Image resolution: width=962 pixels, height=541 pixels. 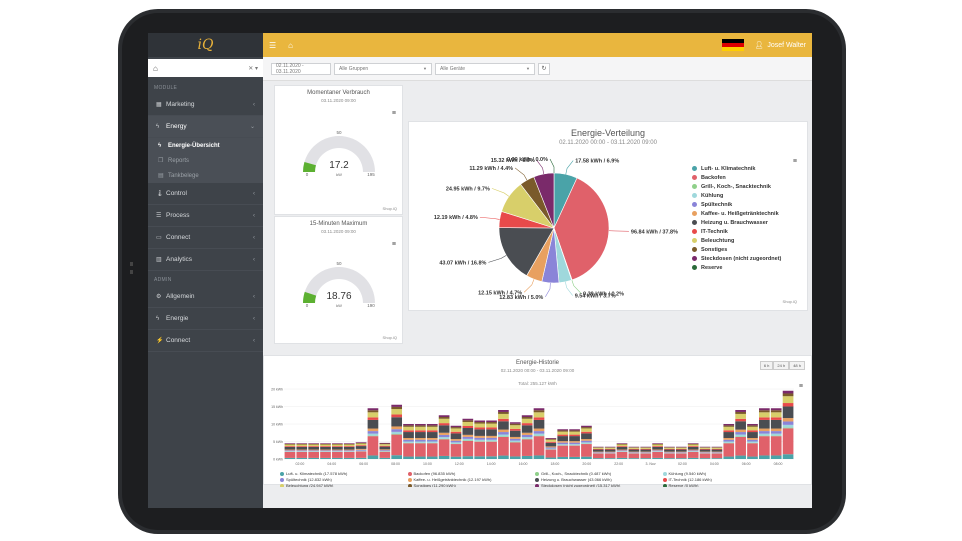 What do you see at coordinates (471, 485) in the screenshot?
I see `history-legend-item: Sonstiges (11.290 kWh)` at bounding box center [471, 485].